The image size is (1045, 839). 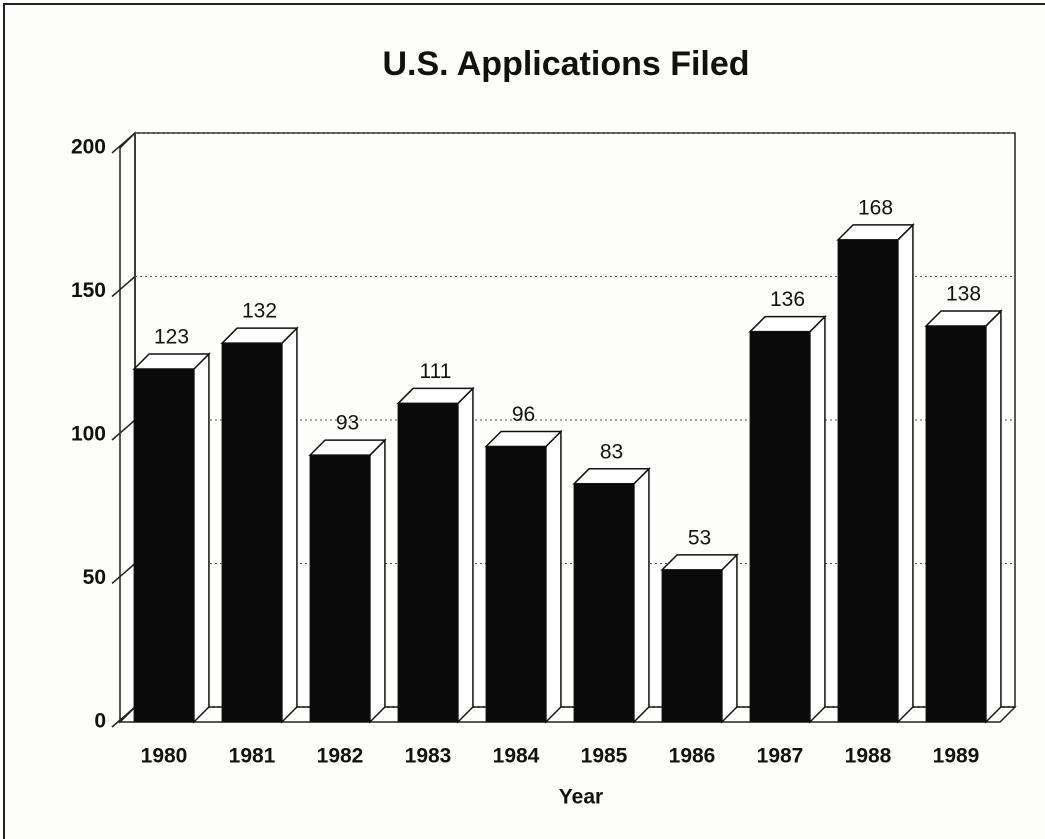 I want to click on data-label: 53, so click(x=699, y=537).